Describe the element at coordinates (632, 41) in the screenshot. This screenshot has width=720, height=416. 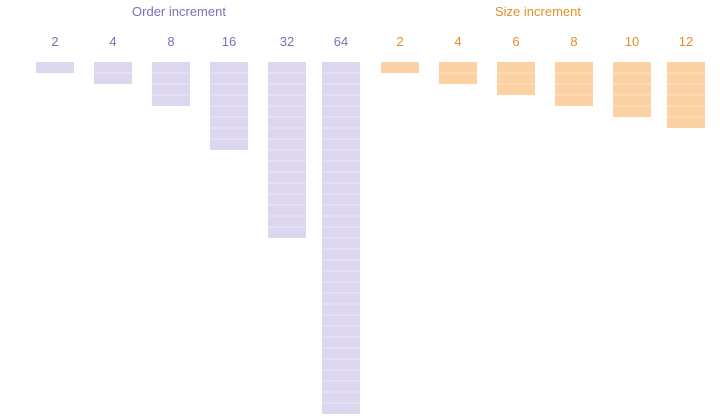
I see `column-label: 10` at that location.